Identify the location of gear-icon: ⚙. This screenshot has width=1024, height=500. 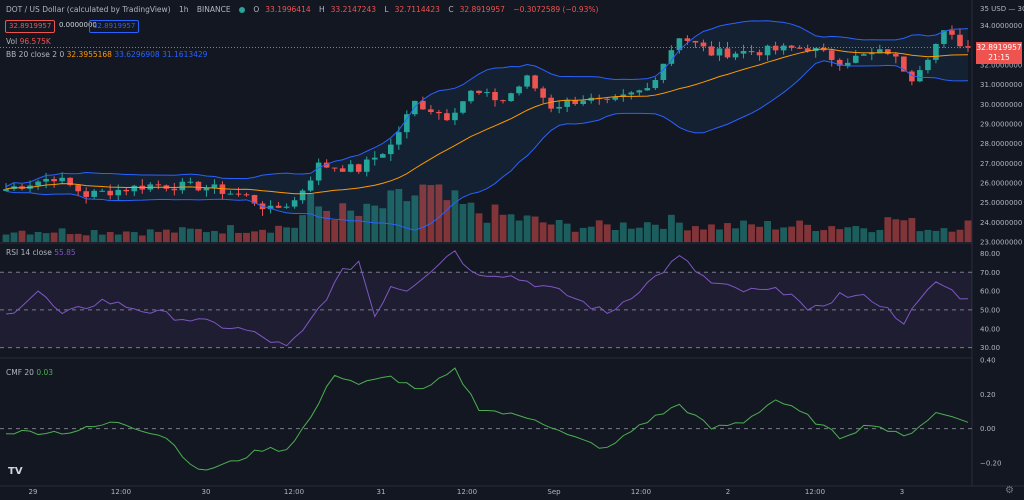
(1009, 490).